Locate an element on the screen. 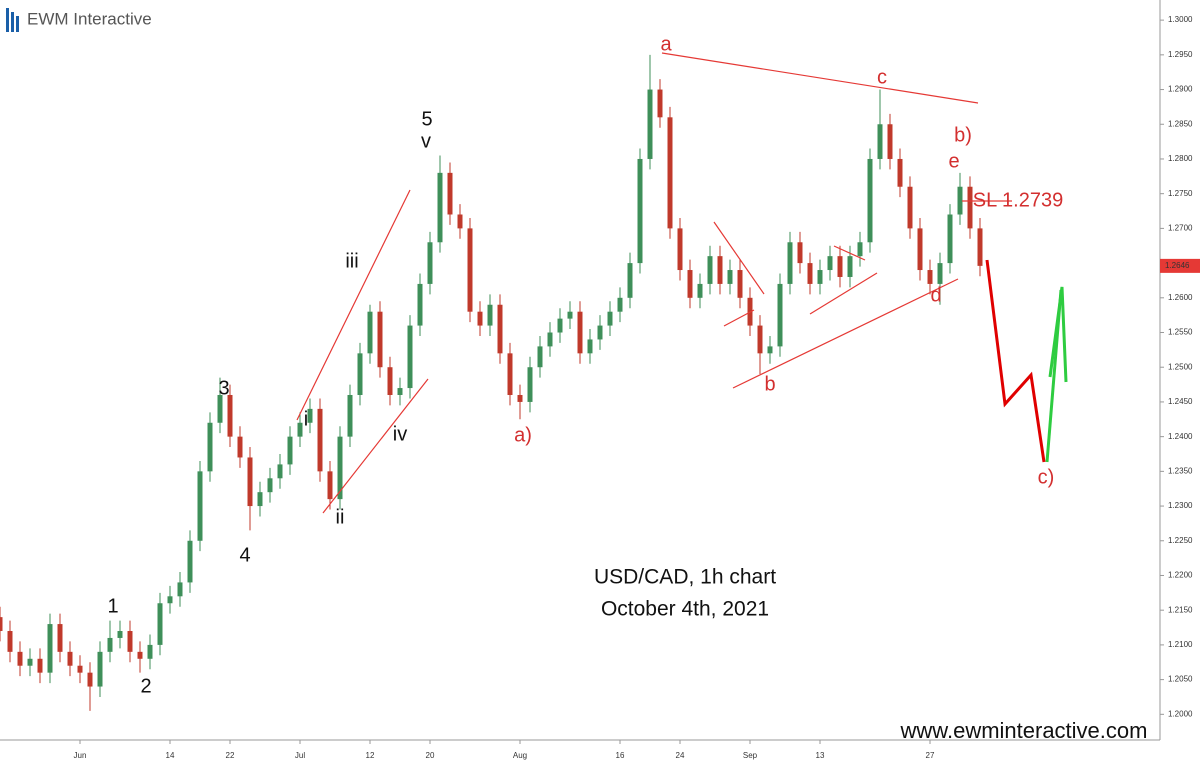 Image resolution: width=1200 pixels, height=765 pixels. y-tick-label: 1.2350 is located at coordinates (1180, 470).